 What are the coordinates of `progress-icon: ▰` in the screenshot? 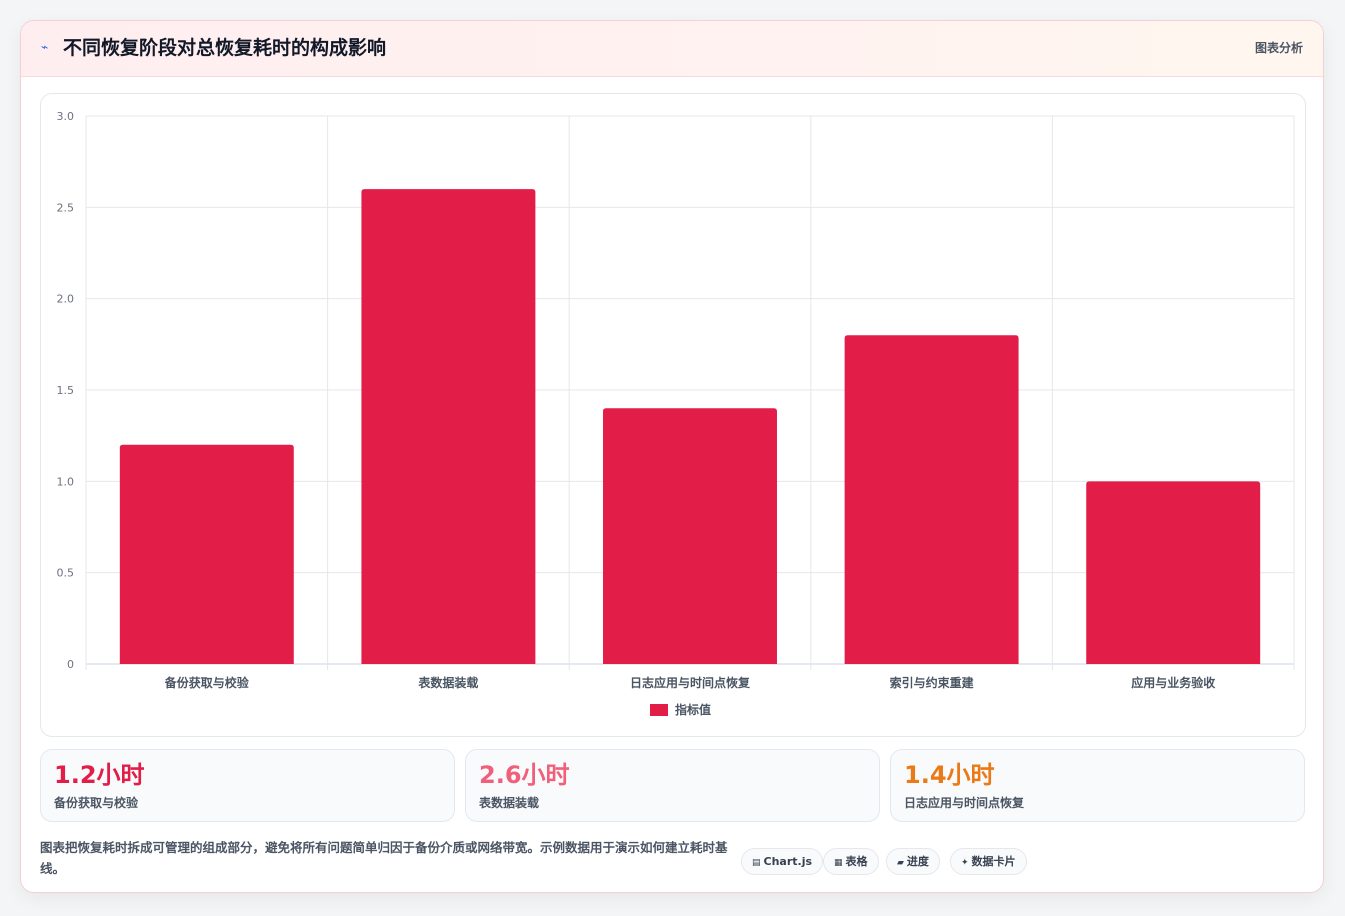 It's located at (900, 863).